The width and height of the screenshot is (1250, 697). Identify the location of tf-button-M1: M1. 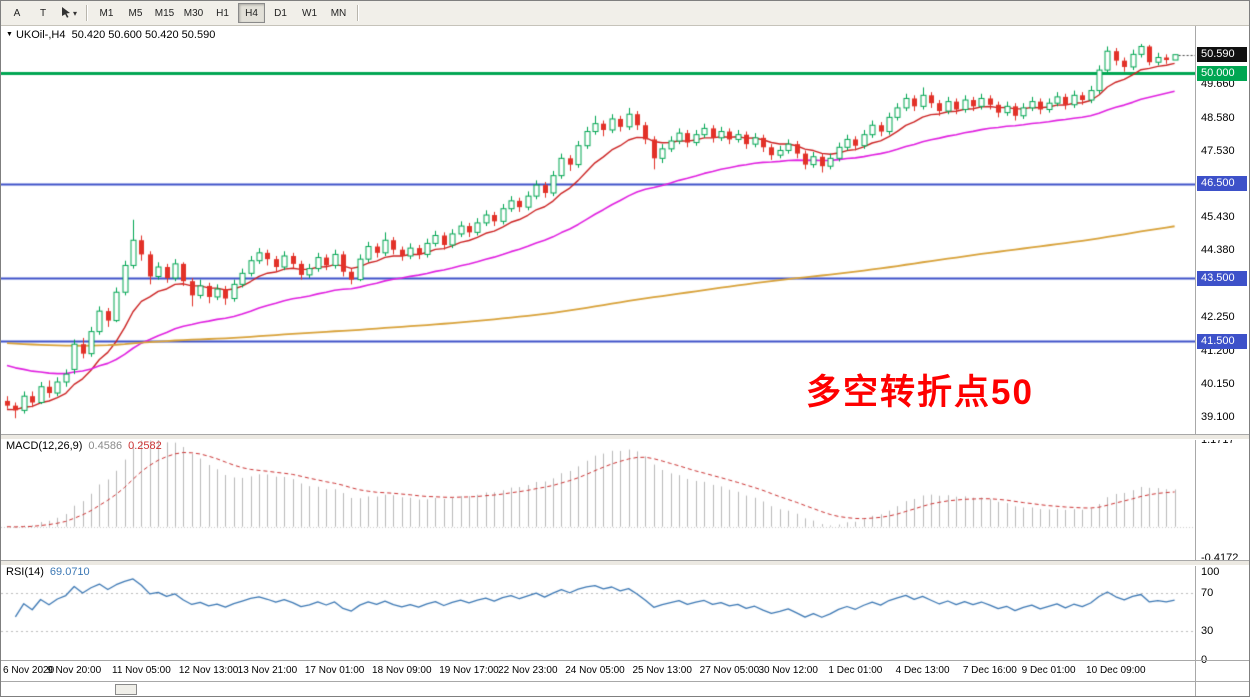
(106, 13).